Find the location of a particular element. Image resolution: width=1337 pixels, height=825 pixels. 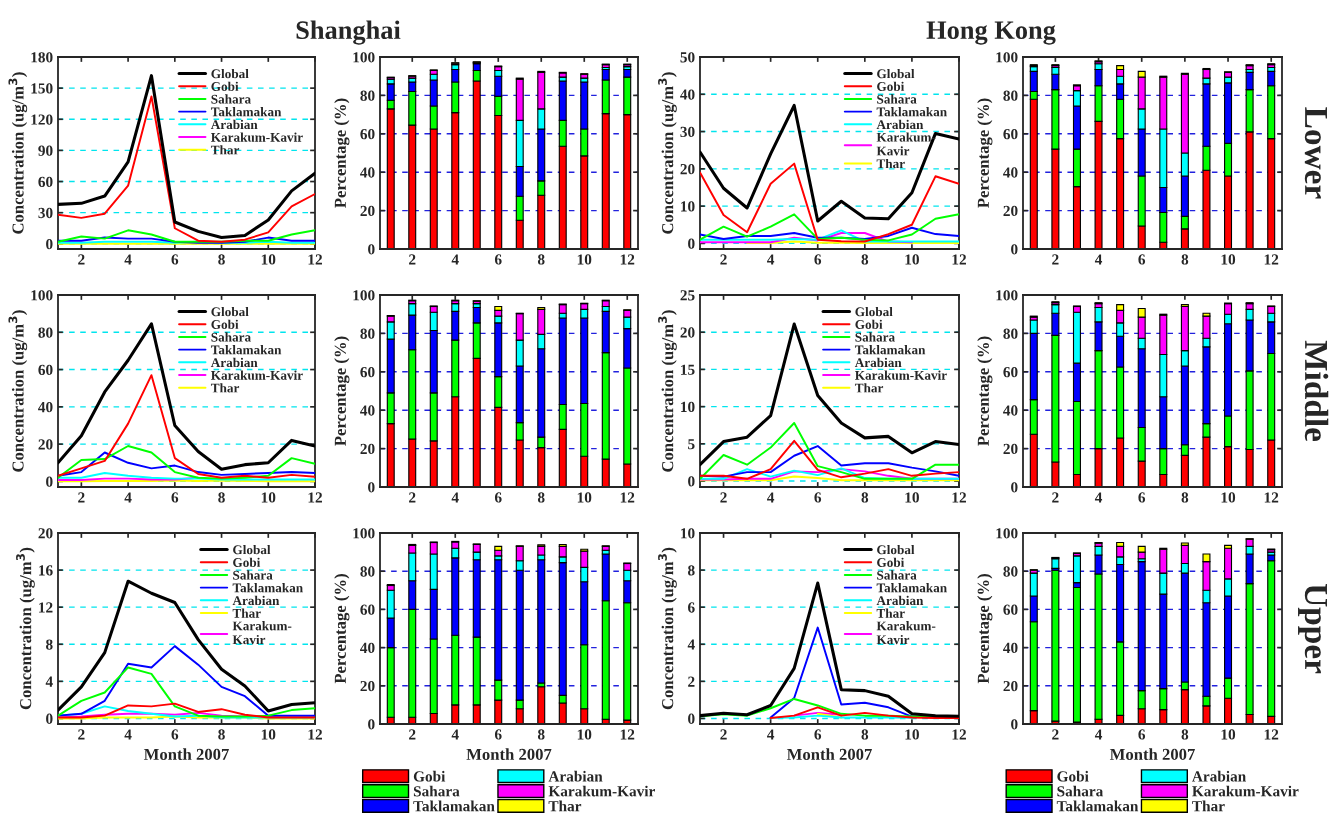

y-tick-label: 25 is located at coordinates (687, 295).